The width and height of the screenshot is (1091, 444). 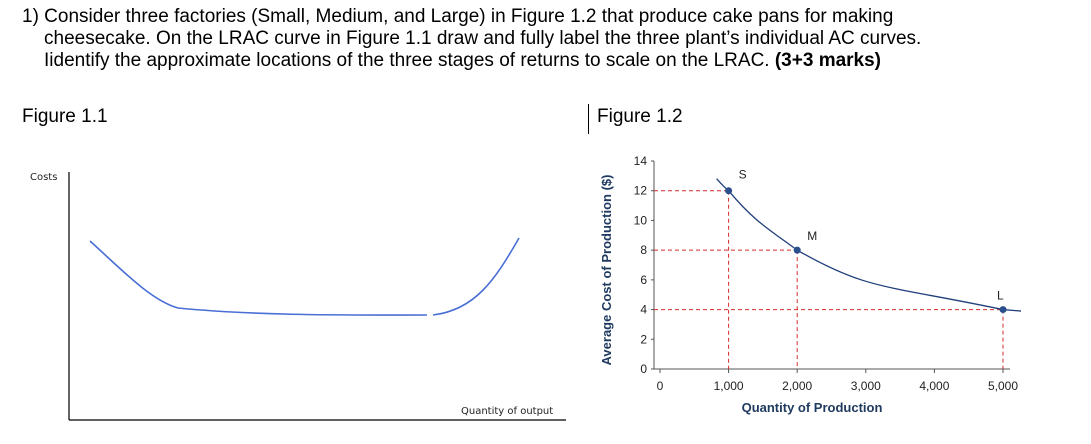 I want to click on fig2-x-ticks: 0 1,000 2,000 3,000 4,000 5,000, so click(x=837, y=381).